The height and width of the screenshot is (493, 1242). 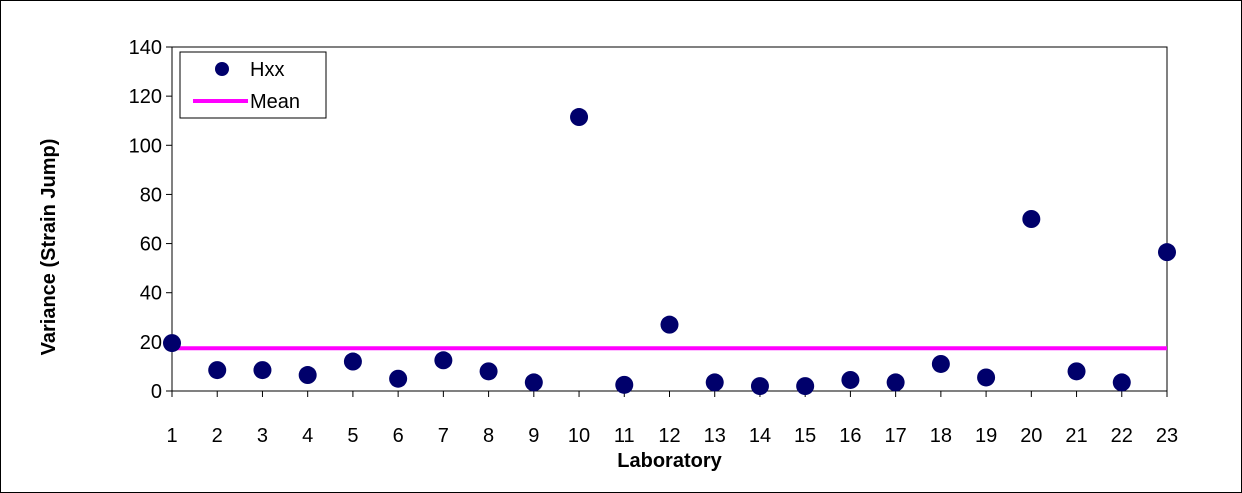 I want to click on legend: Hxx Mean, so click(x=253, y=85).